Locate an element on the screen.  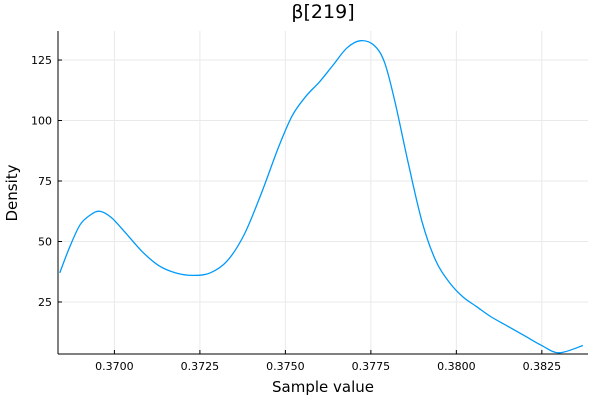
y-tick-label: 50 is located at coordinates (45, 241).